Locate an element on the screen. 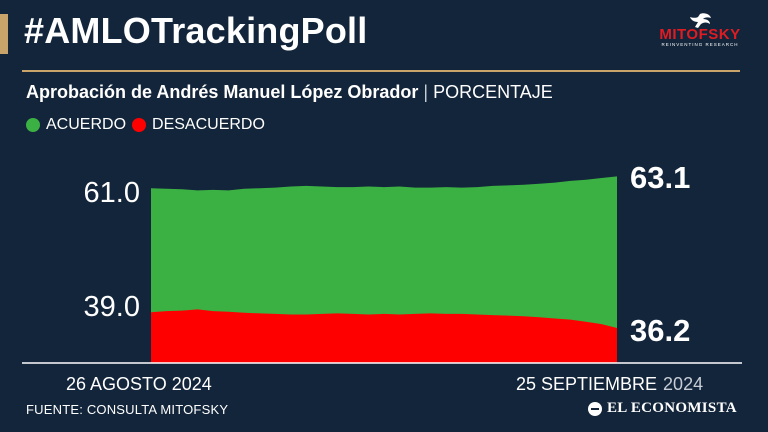 This screenshot has height=432, width=768. header-divider is located at coordinates (381, 71).